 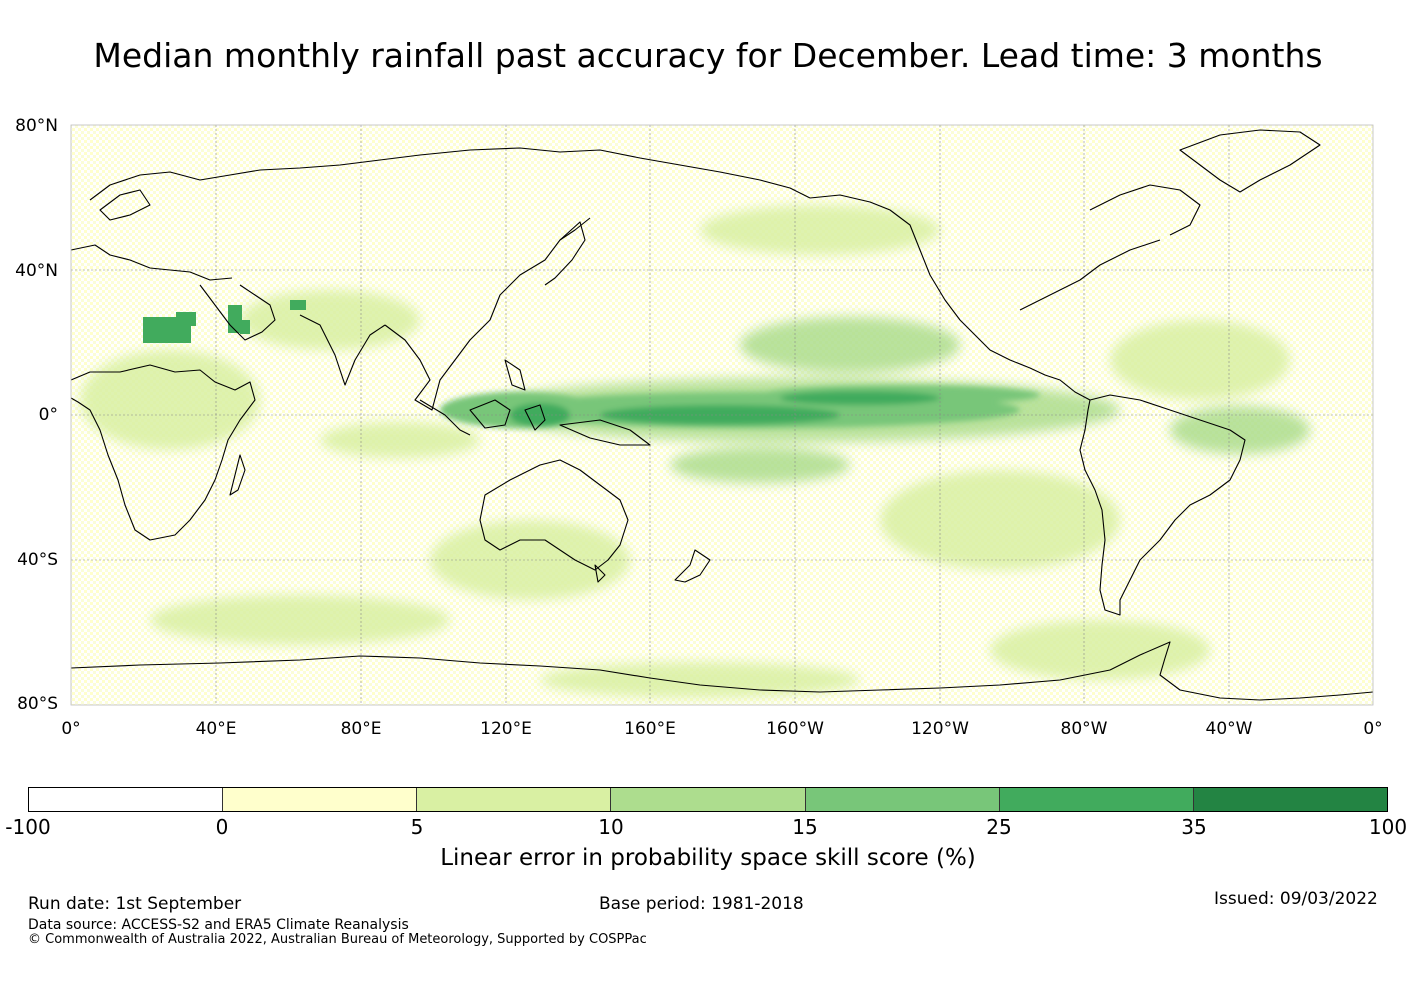 I want to click on lon-label-80w: 80°W, so click(x=1084, y=729).